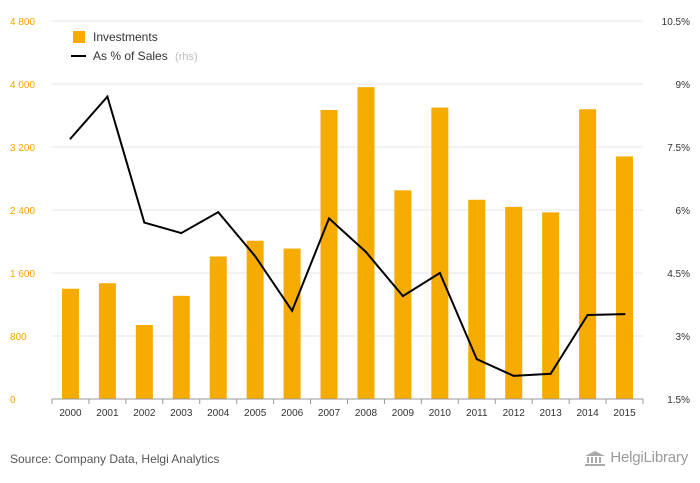 The height and width of the screenshot is (483, 700). Describe the element at coordinates (22, 22) in the screenshot. I see `y-left-tick-label: 4 800` at that location.